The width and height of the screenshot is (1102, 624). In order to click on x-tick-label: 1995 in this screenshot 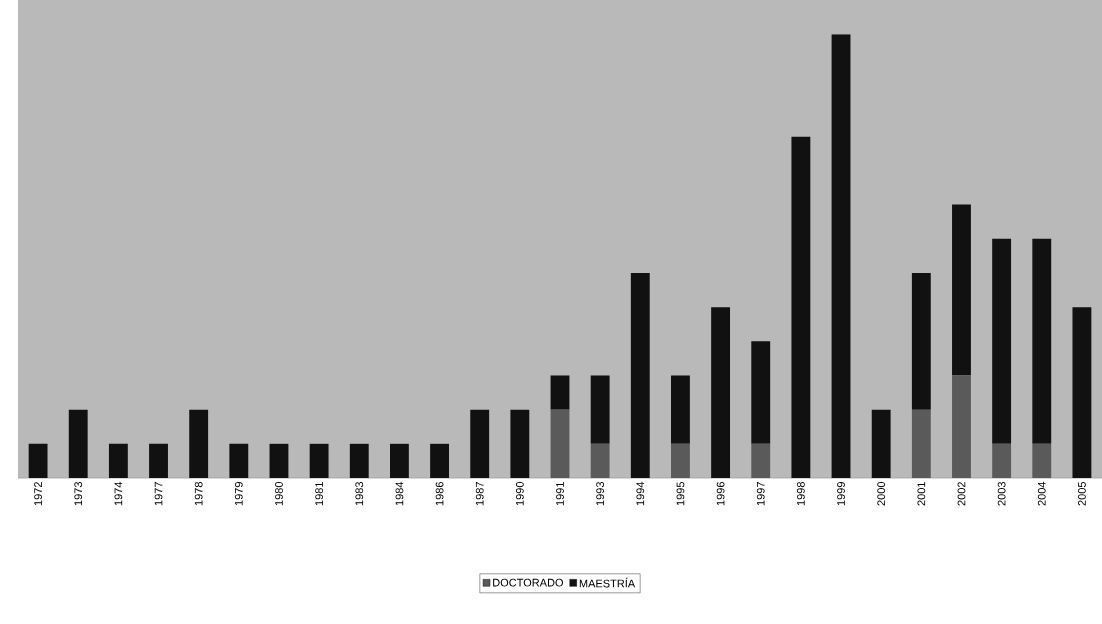, I will do `click(680, 494)`.